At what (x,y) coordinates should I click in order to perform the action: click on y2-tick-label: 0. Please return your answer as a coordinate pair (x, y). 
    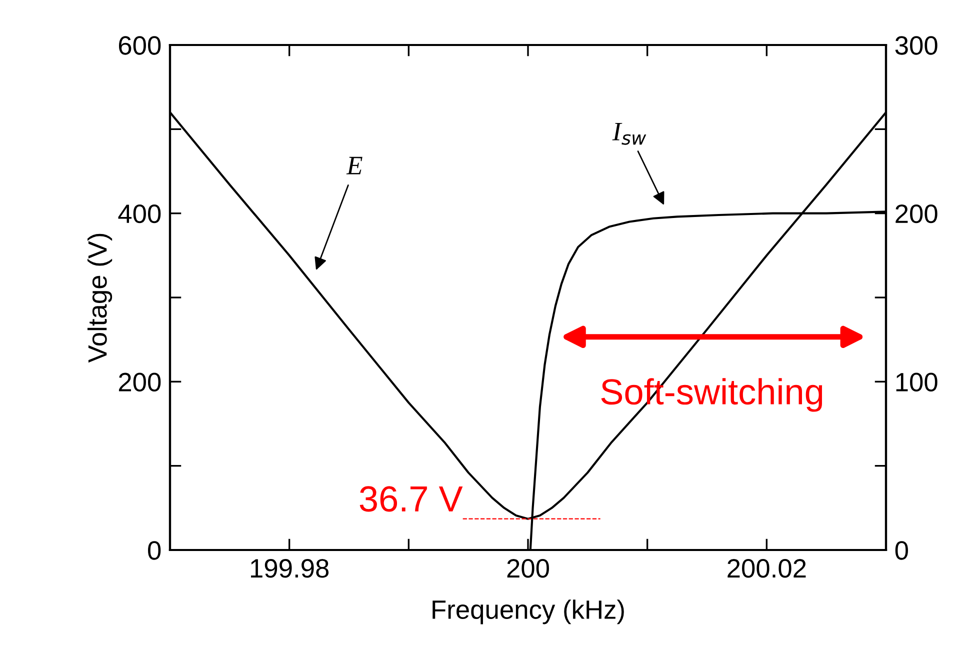
    Looking at the image, I should click on (901, 550).